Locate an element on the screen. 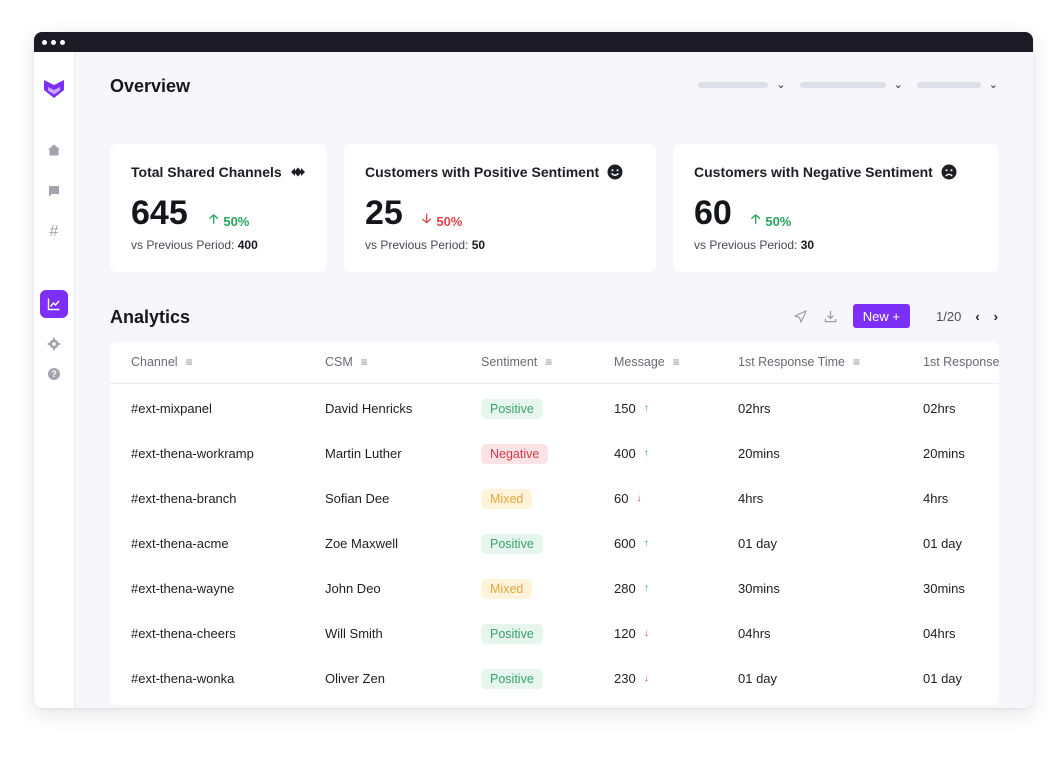  cell-channel: #ext-mixpanel is located at coordinates (171, 408).